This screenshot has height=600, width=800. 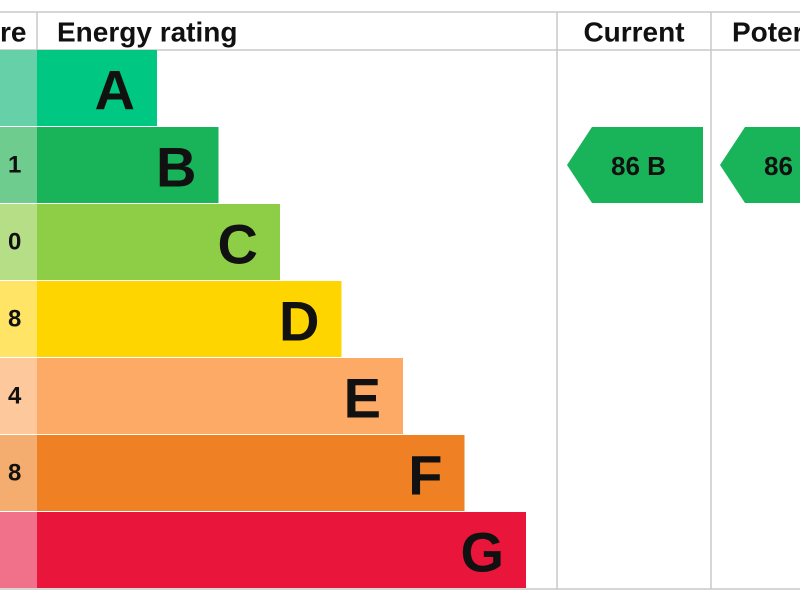 I want to click on current-header: Current, so click(x=633, y=32).